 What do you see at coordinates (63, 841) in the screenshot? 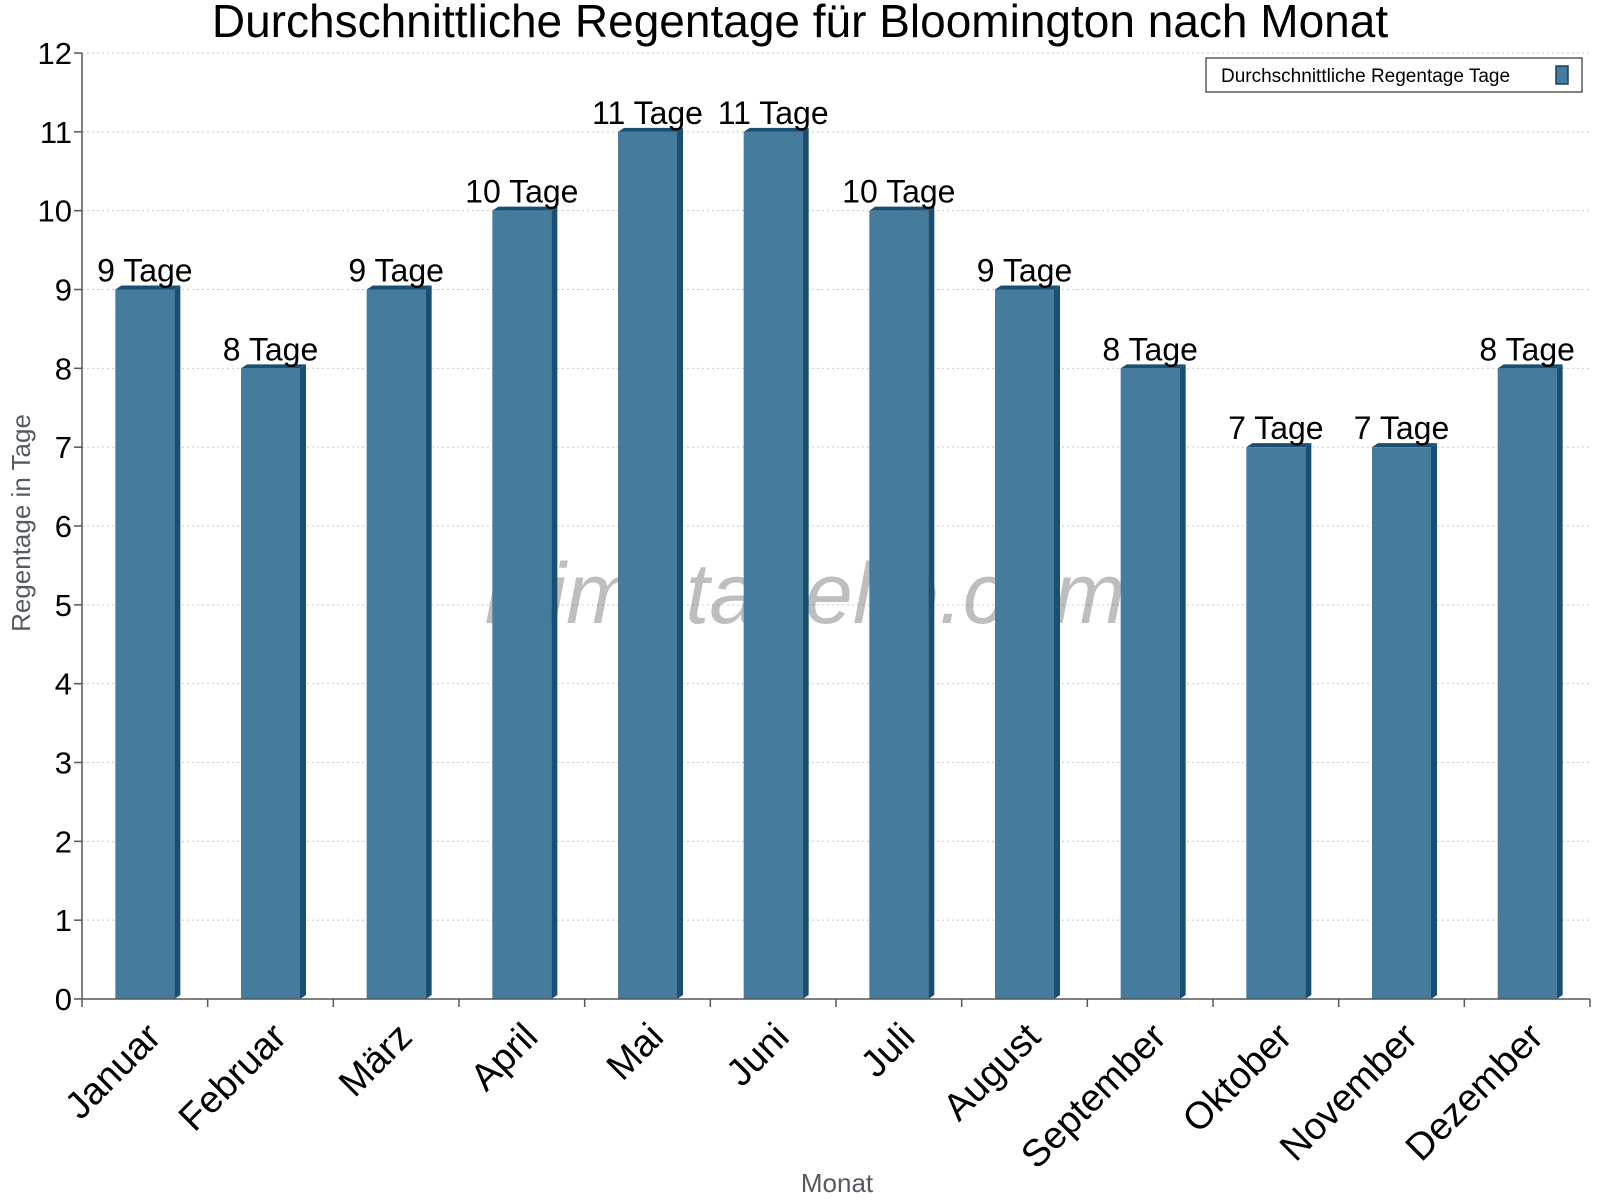
I see `y-tick-label: 2` at bounding box center [63, 841].